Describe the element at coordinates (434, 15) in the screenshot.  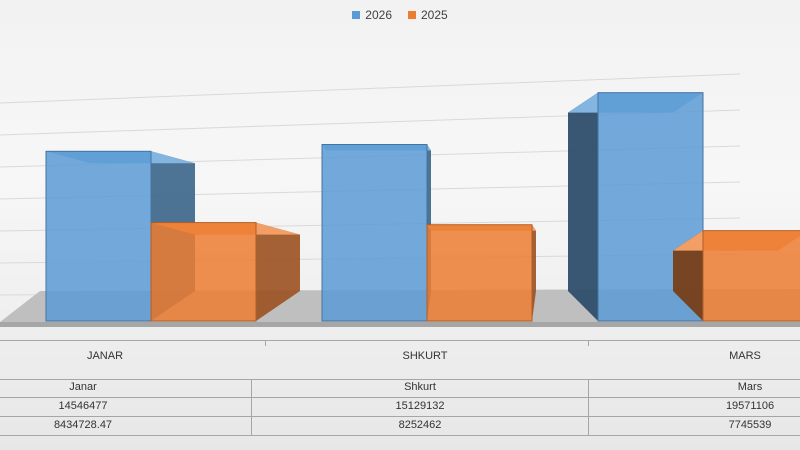
I see `legend-label: 2025` at that location.